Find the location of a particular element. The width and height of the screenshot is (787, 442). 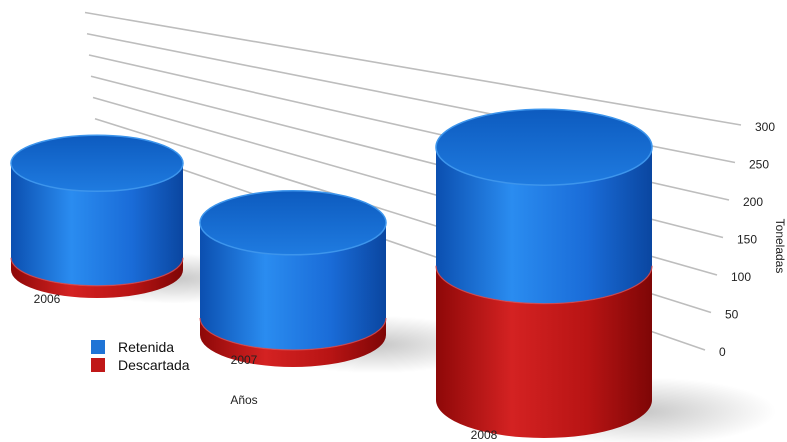

y-axis-label: Toneladas is located at coordinates (780, 246).